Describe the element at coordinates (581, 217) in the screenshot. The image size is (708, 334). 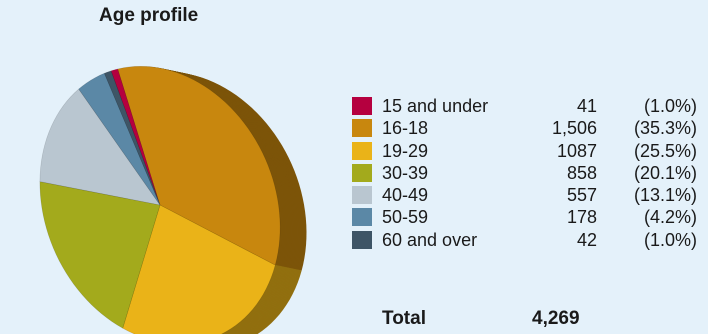
I see `legend-count: 178` at that location.